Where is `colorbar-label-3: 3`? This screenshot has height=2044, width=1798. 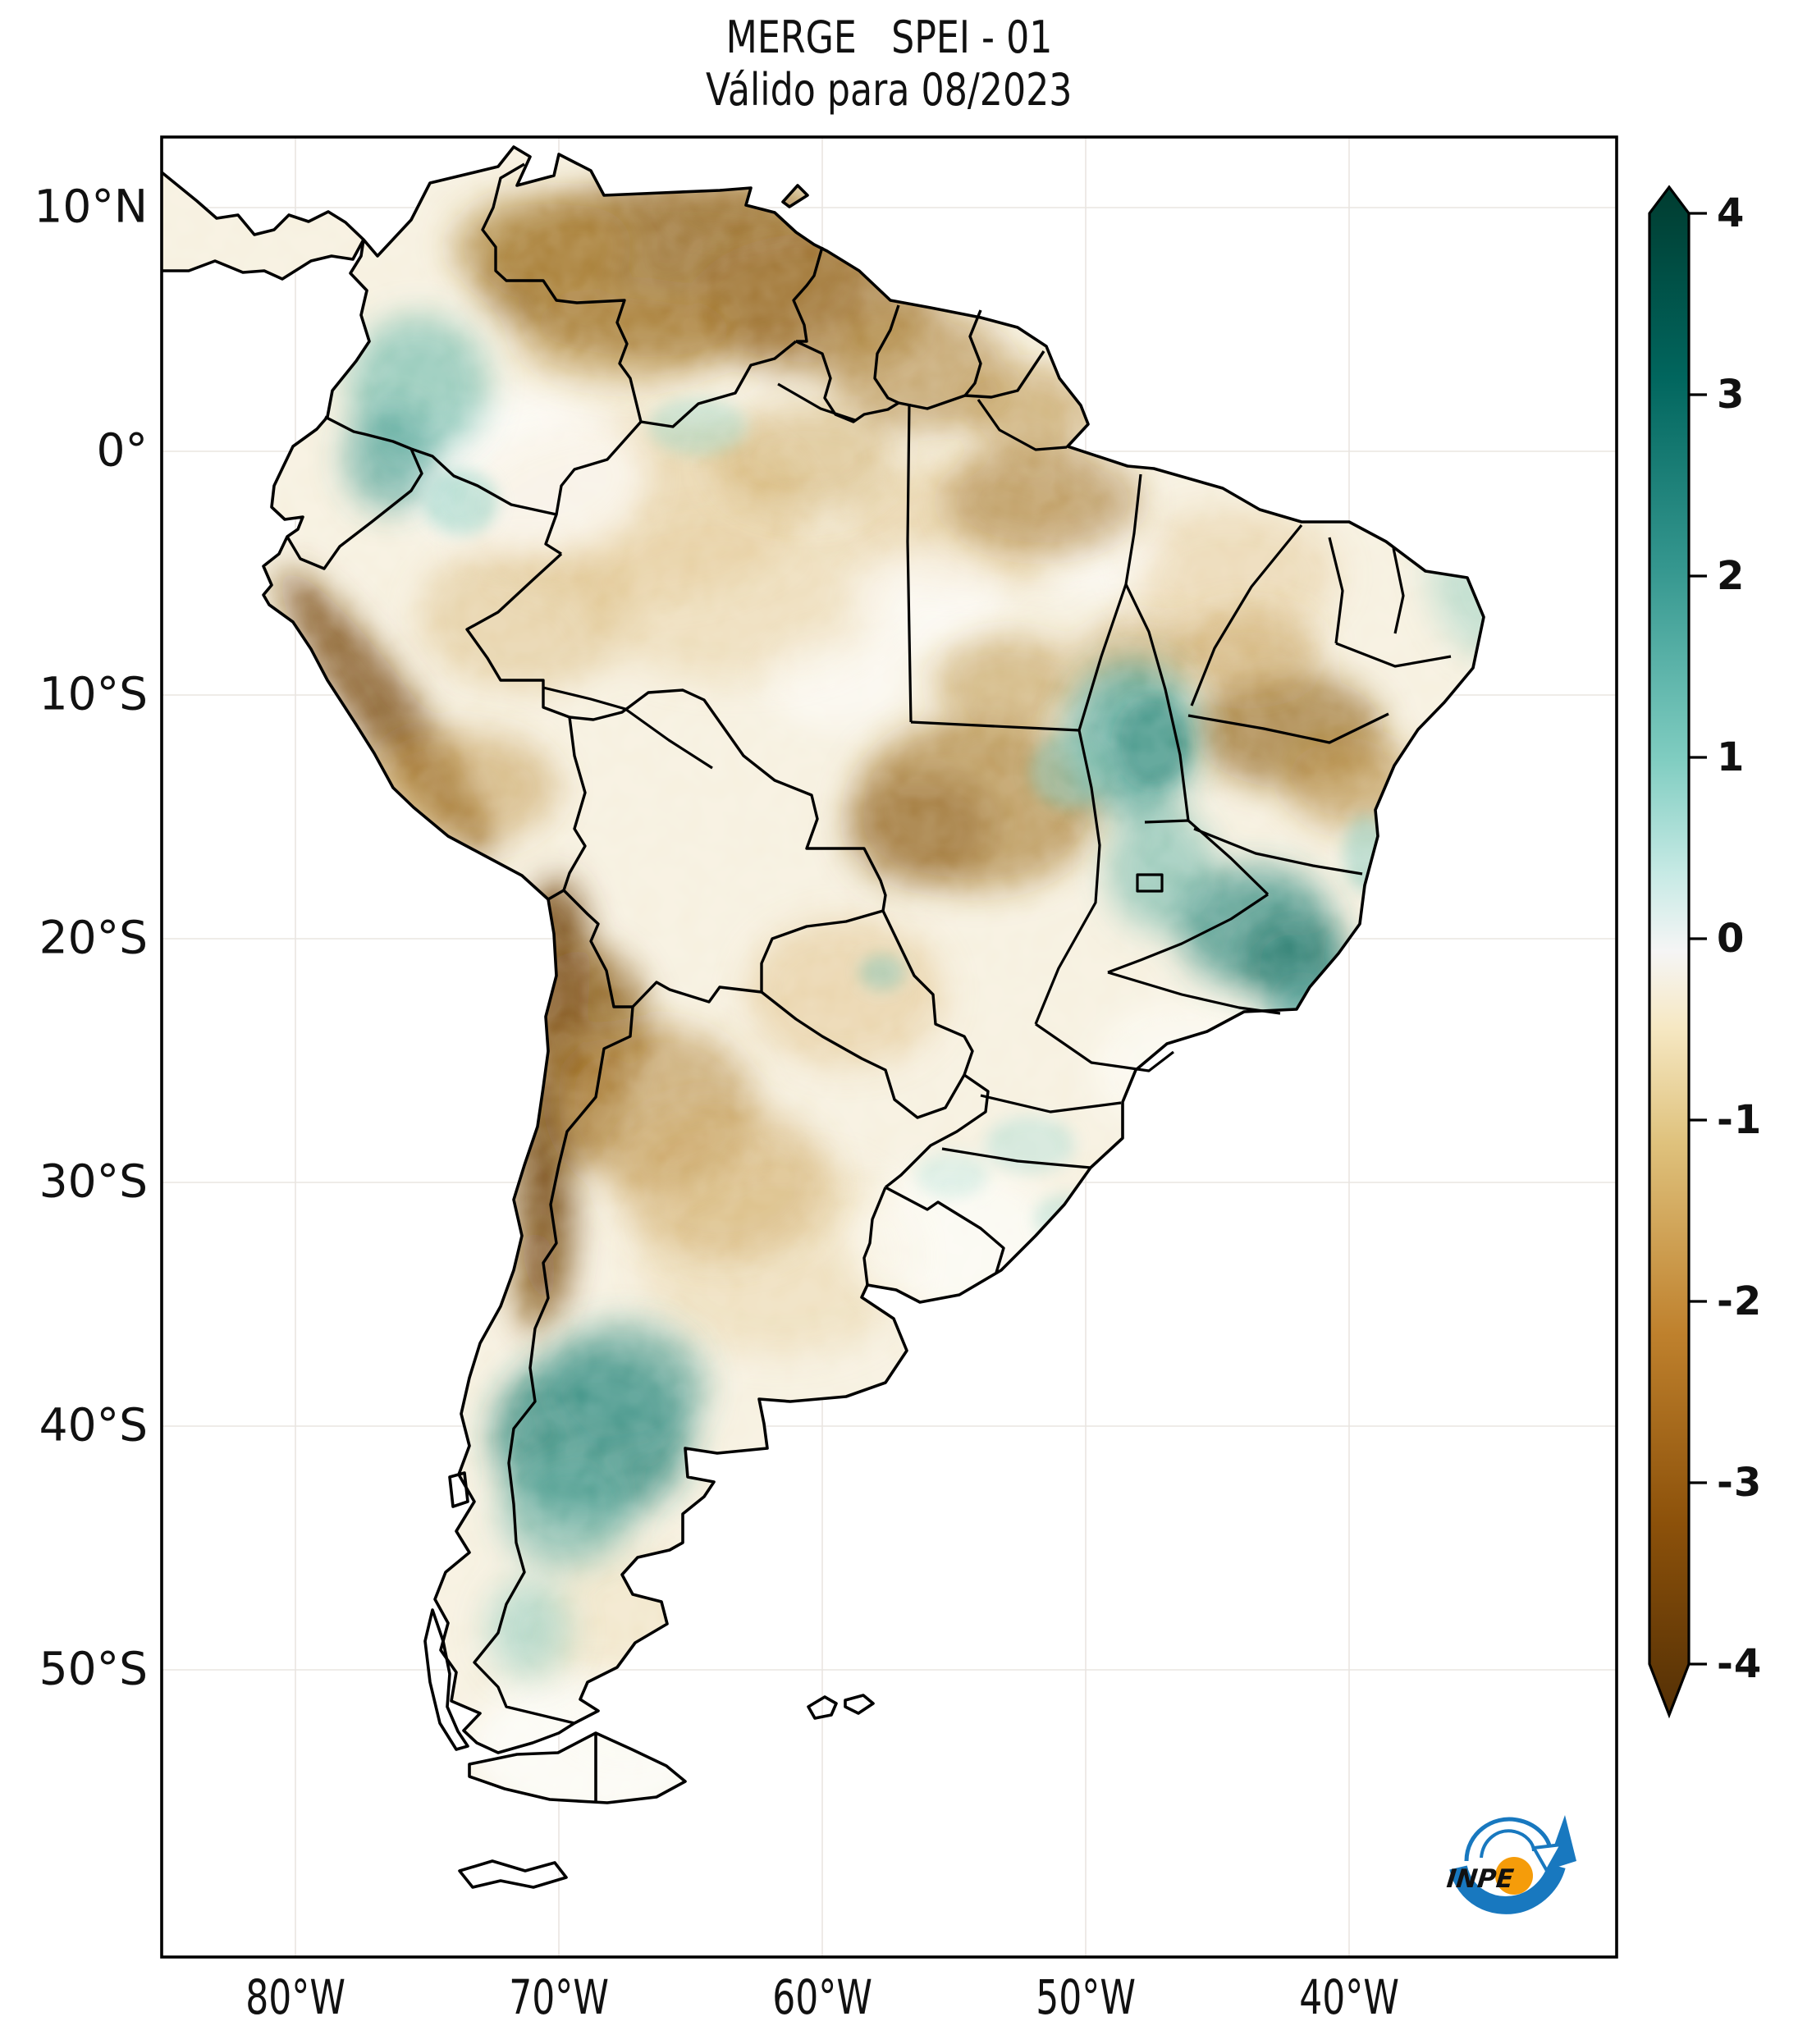 colorbar-label-3: 3 is located at coordinates (1731, 395).